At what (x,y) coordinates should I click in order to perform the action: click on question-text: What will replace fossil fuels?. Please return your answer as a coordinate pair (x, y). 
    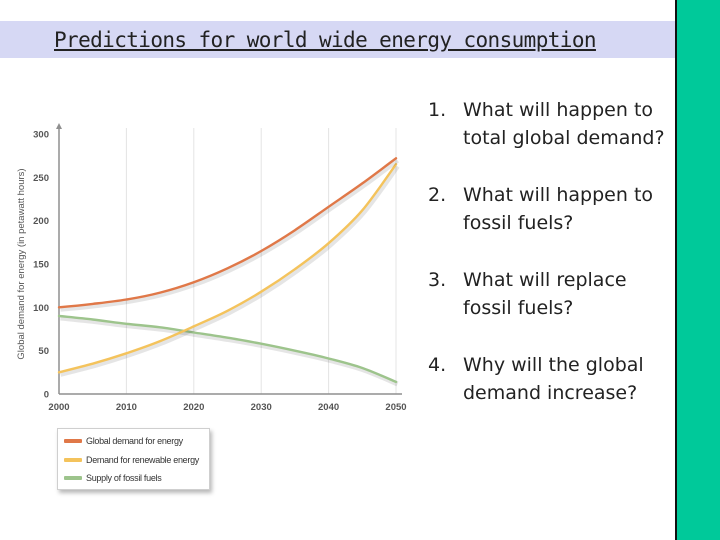
    Looking at the image, I should click on (545, 294).